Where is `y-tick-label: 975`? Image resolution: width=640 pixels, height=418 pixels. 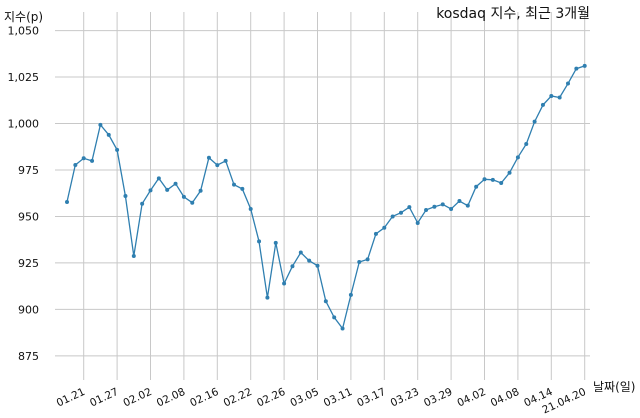
y-tick-label: 975 is located at coordinates (28, 170).